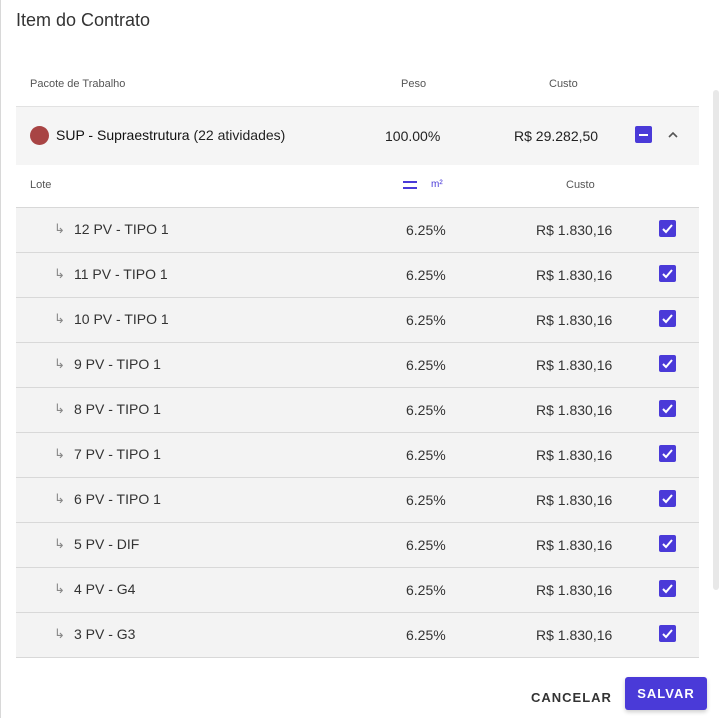  What do you see at coordinates (666, 693) in the screenshot?
I see `save-button: SALVAR` at bounding box center [666, 693].